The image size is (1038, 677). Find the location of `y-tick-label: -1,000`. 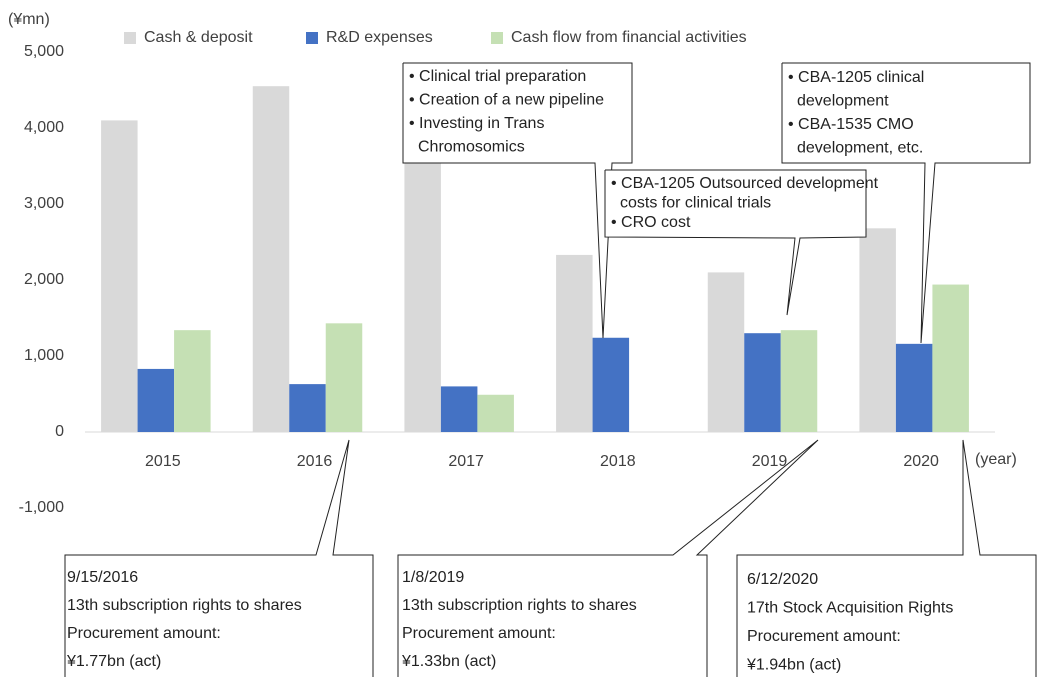

y-tick-label: -1,000 is located at coordinates (41, 507).